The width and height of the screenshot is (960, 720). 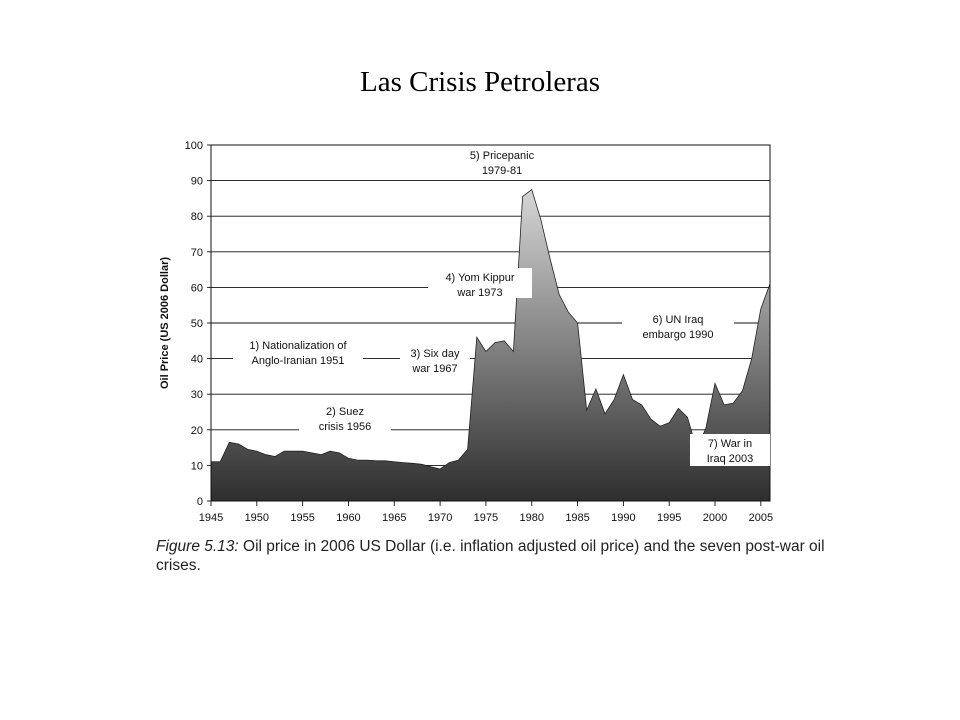 What do you see at coordinates (197, 288) in the screenshot?
I see `y-tick-label: 60` at bounding box center [197, 288].